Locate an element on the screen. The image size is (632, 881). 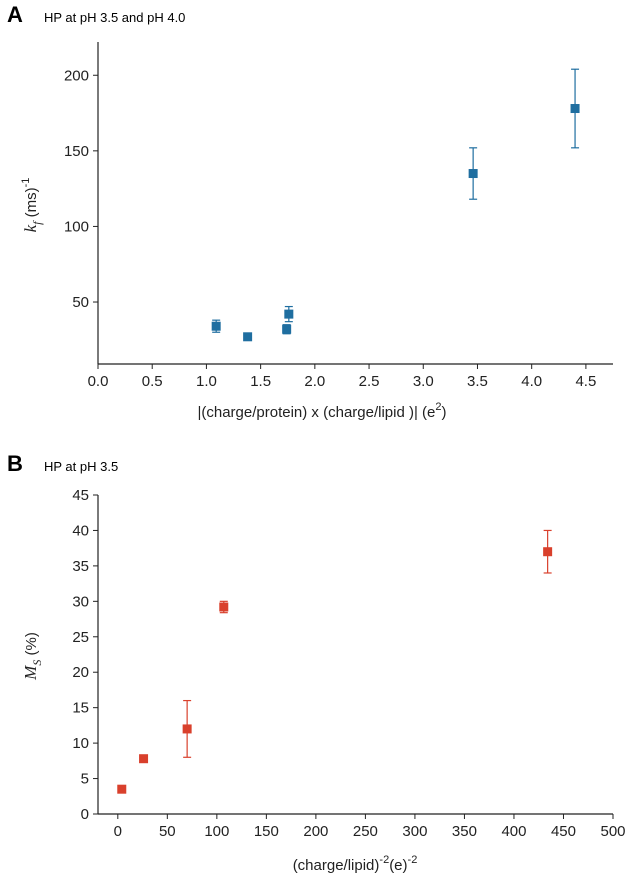
a-x-tick-label: 0.5 is located at coordinates (152, 381).